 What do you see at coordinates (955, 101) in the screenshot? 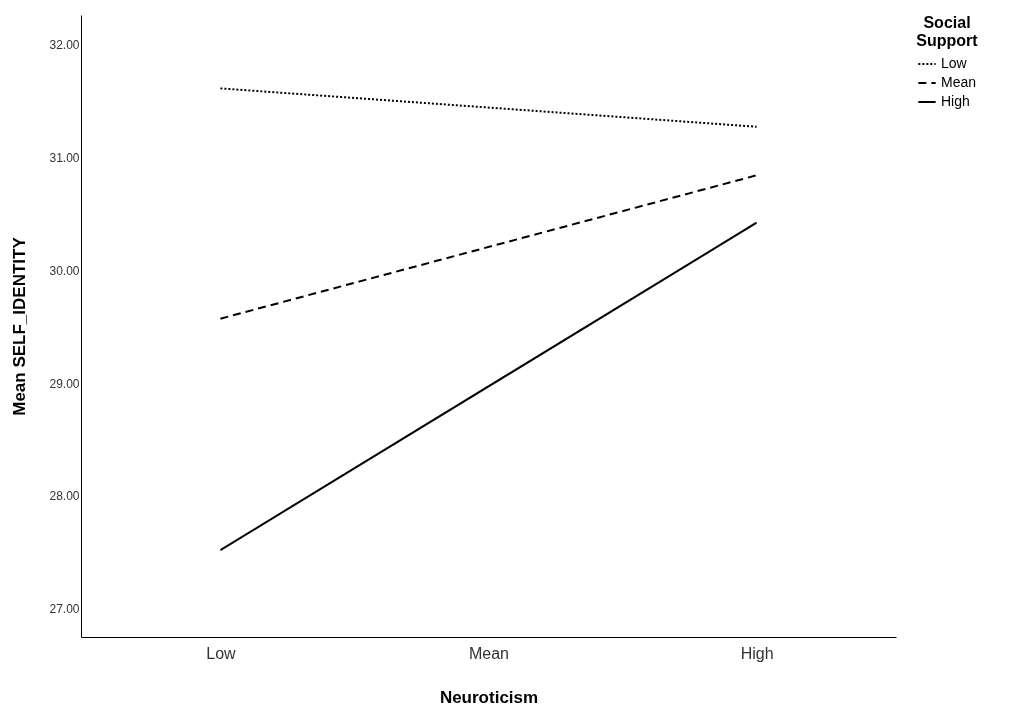
I see `legend-label: High` at bounding box center [955, 101].